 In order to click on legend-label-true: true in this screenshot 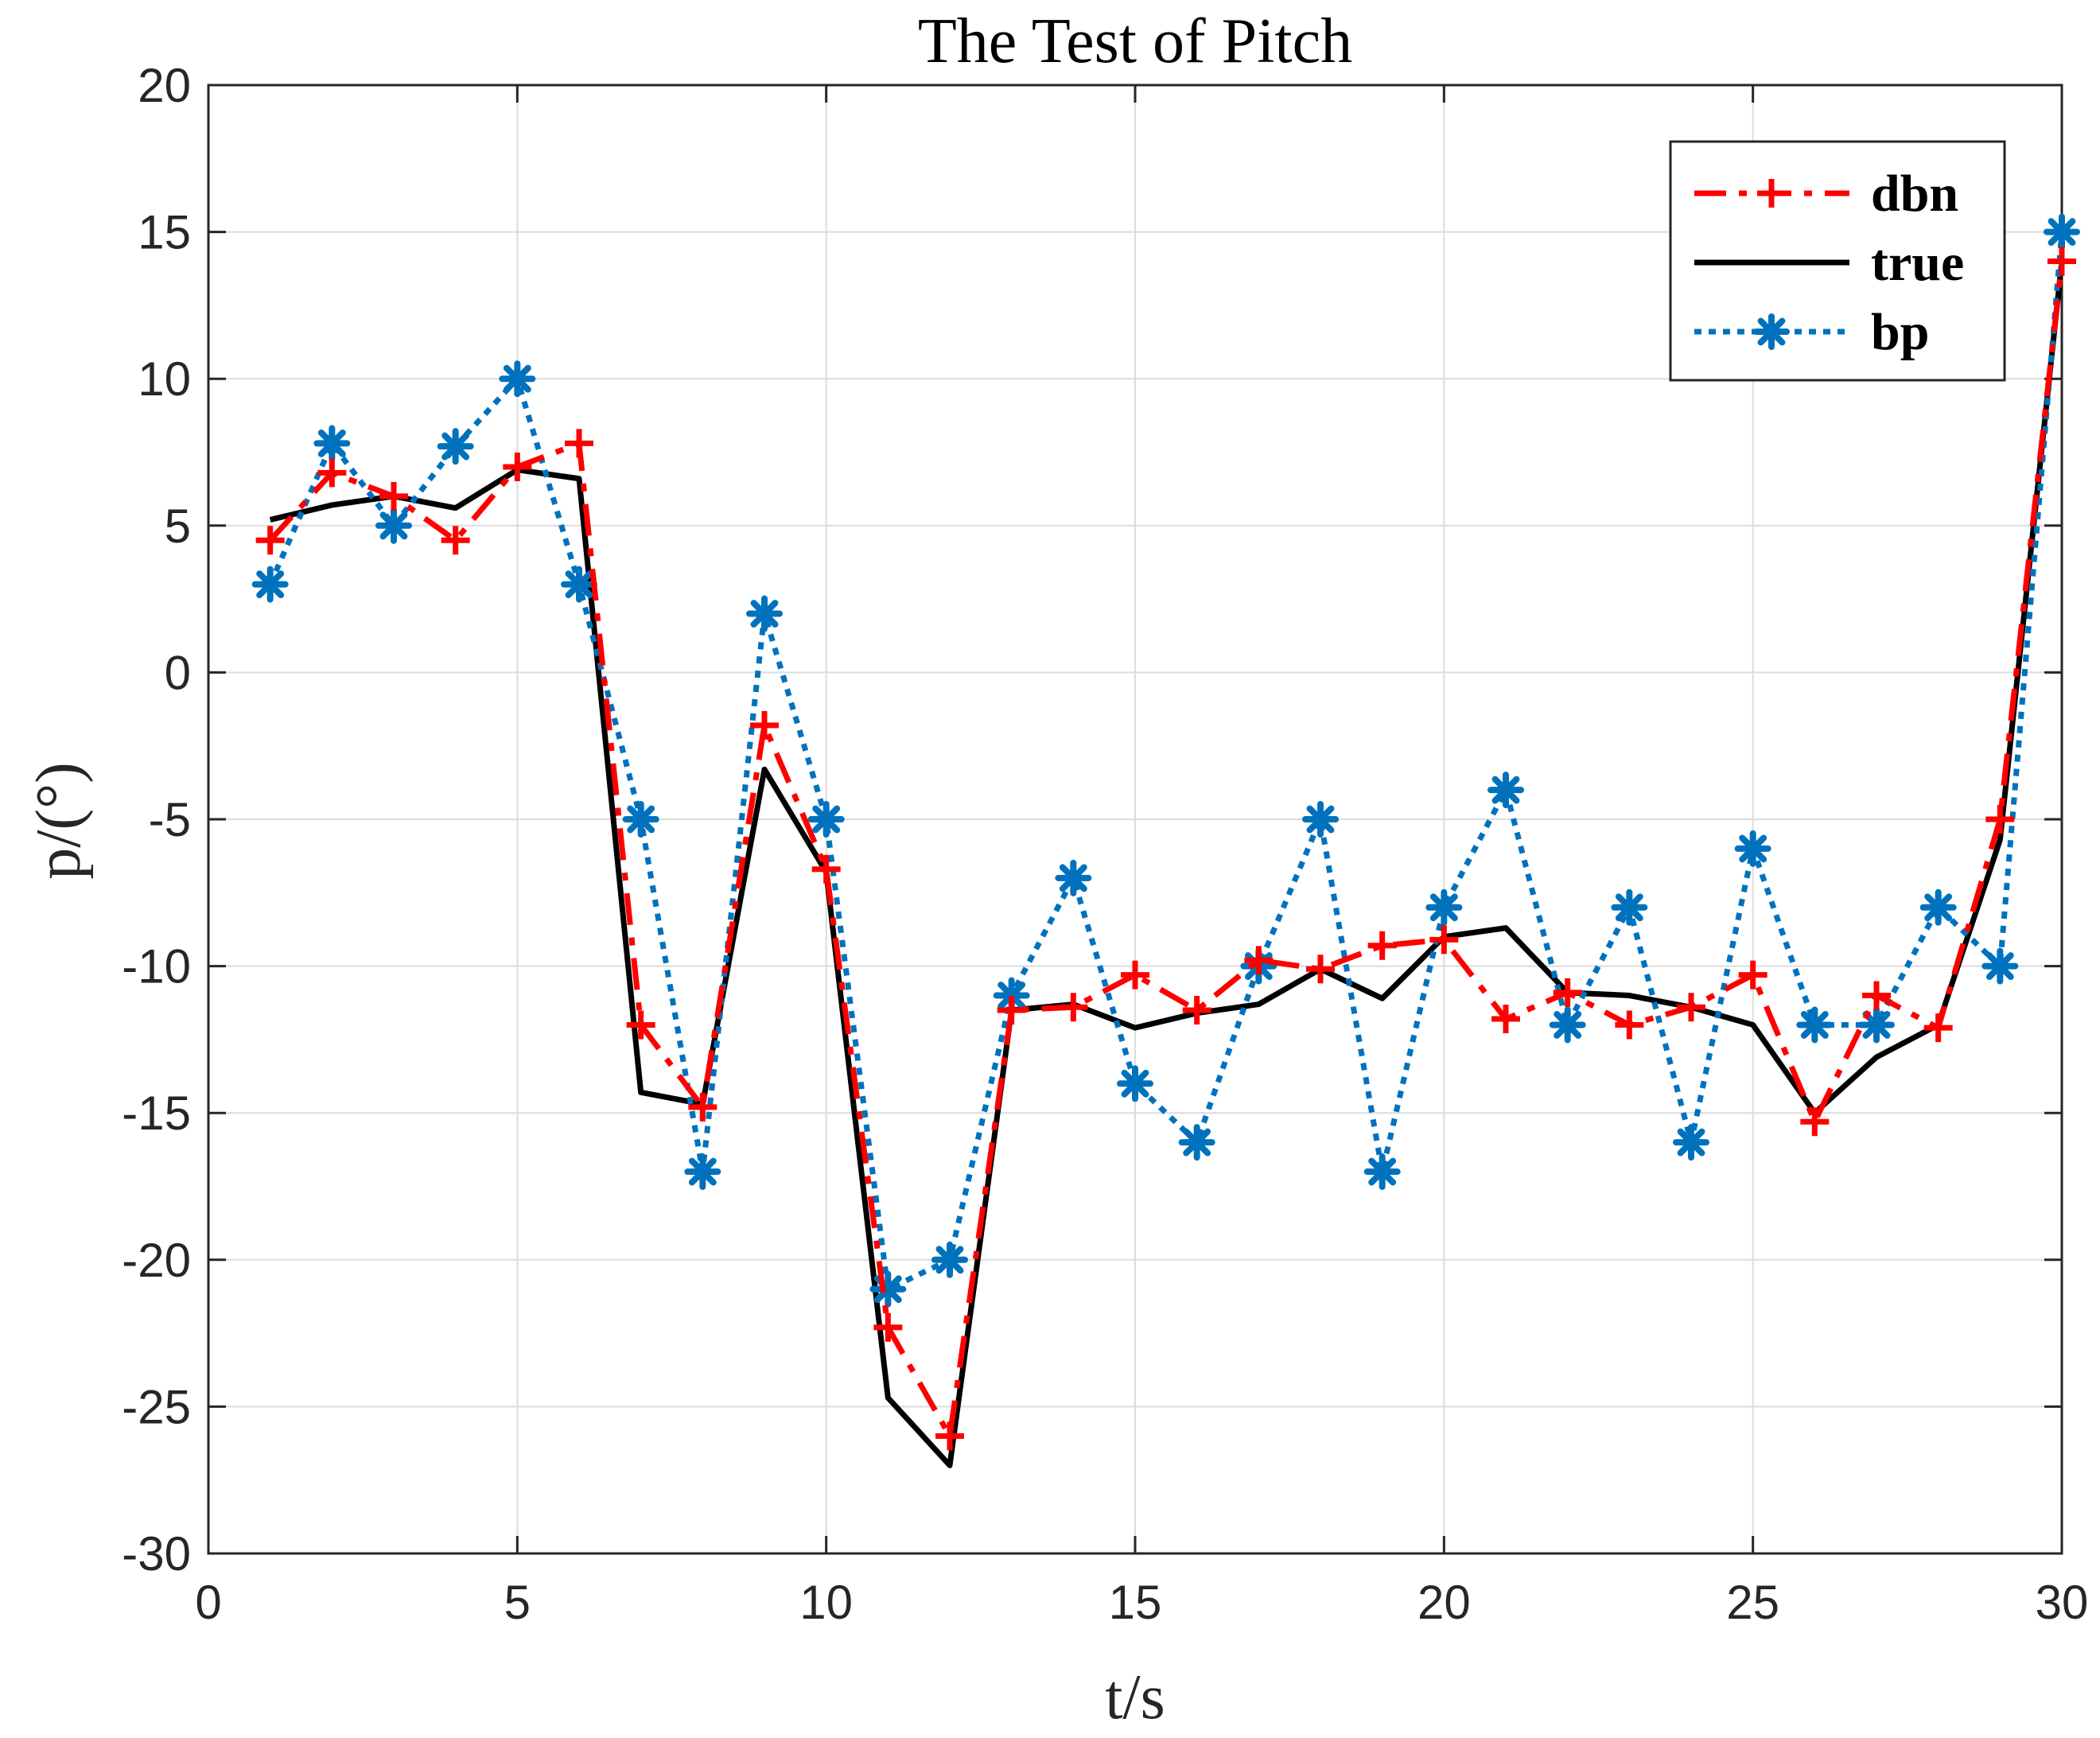, I will do `click(1917, 263)`.